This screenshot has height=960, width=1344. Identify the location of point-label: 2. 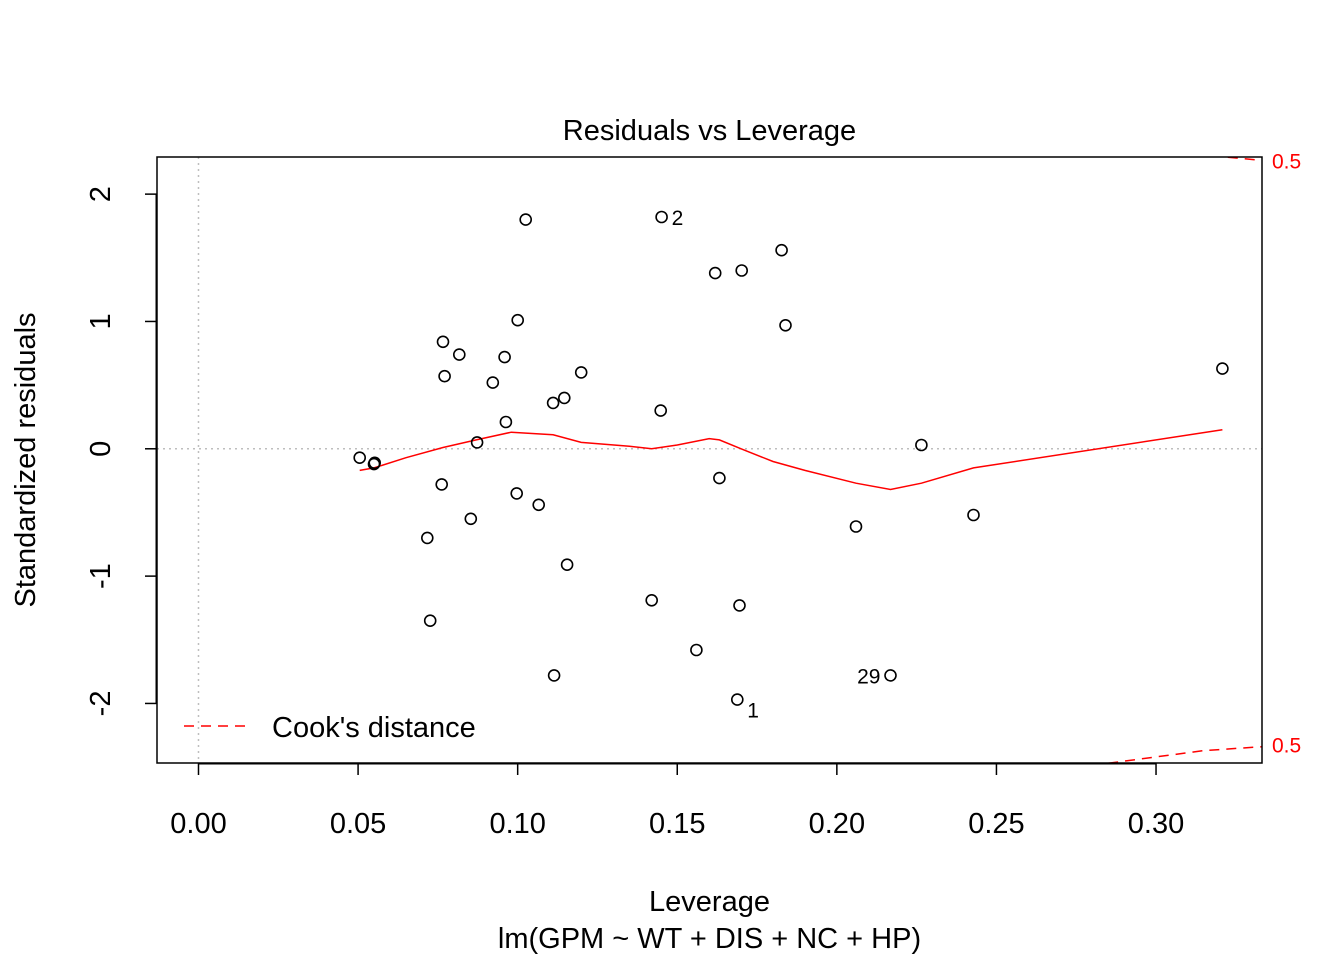
(678, 218).